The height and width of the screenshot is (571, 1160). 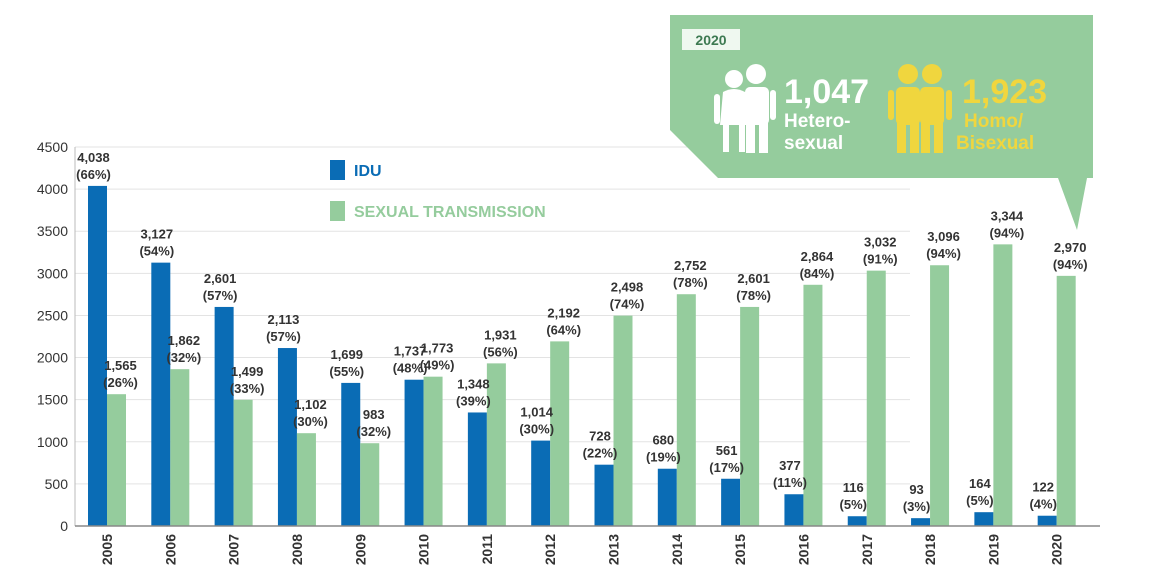 I want to click on homo-label-line2: Bisexual, so click(x=995, y=143).